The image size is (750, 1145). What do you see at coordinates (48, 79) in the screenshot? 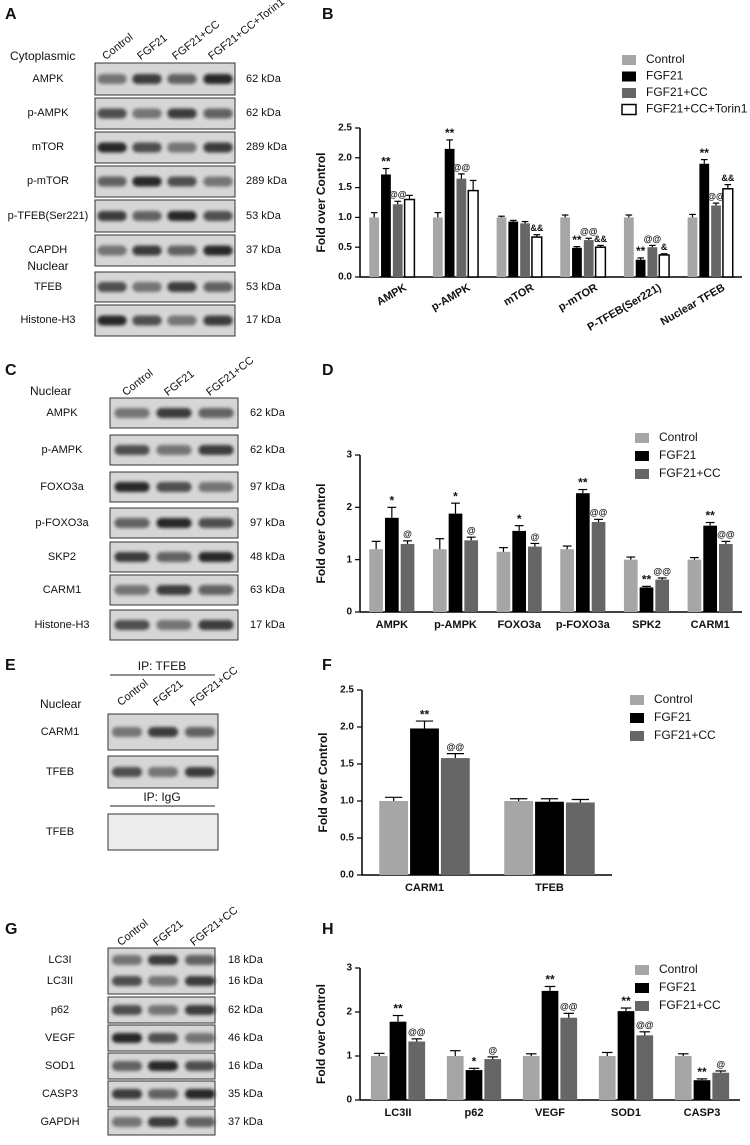
I see `row-label: AMPK` at bounding box center [48, 79].